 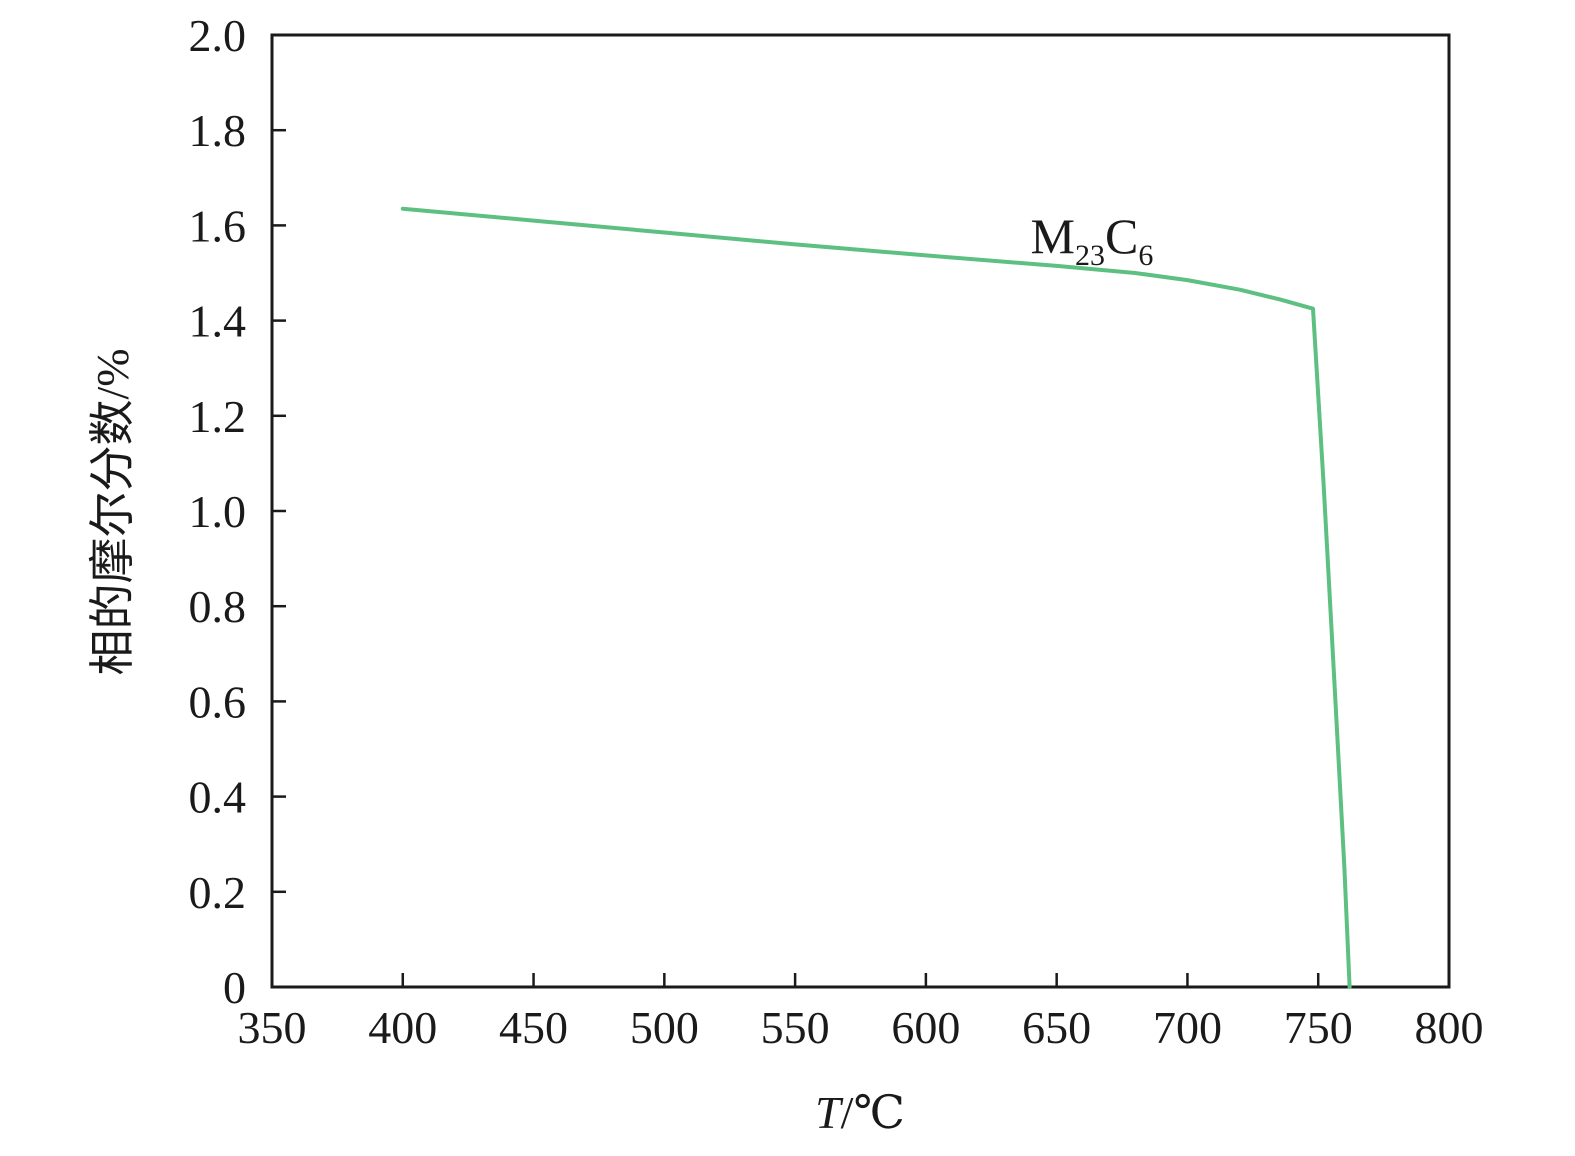 What do you see at coordinates (218, 797) in the screenshot?
I see `y-tick-label: 0.4` at bounding box center [218, 797].